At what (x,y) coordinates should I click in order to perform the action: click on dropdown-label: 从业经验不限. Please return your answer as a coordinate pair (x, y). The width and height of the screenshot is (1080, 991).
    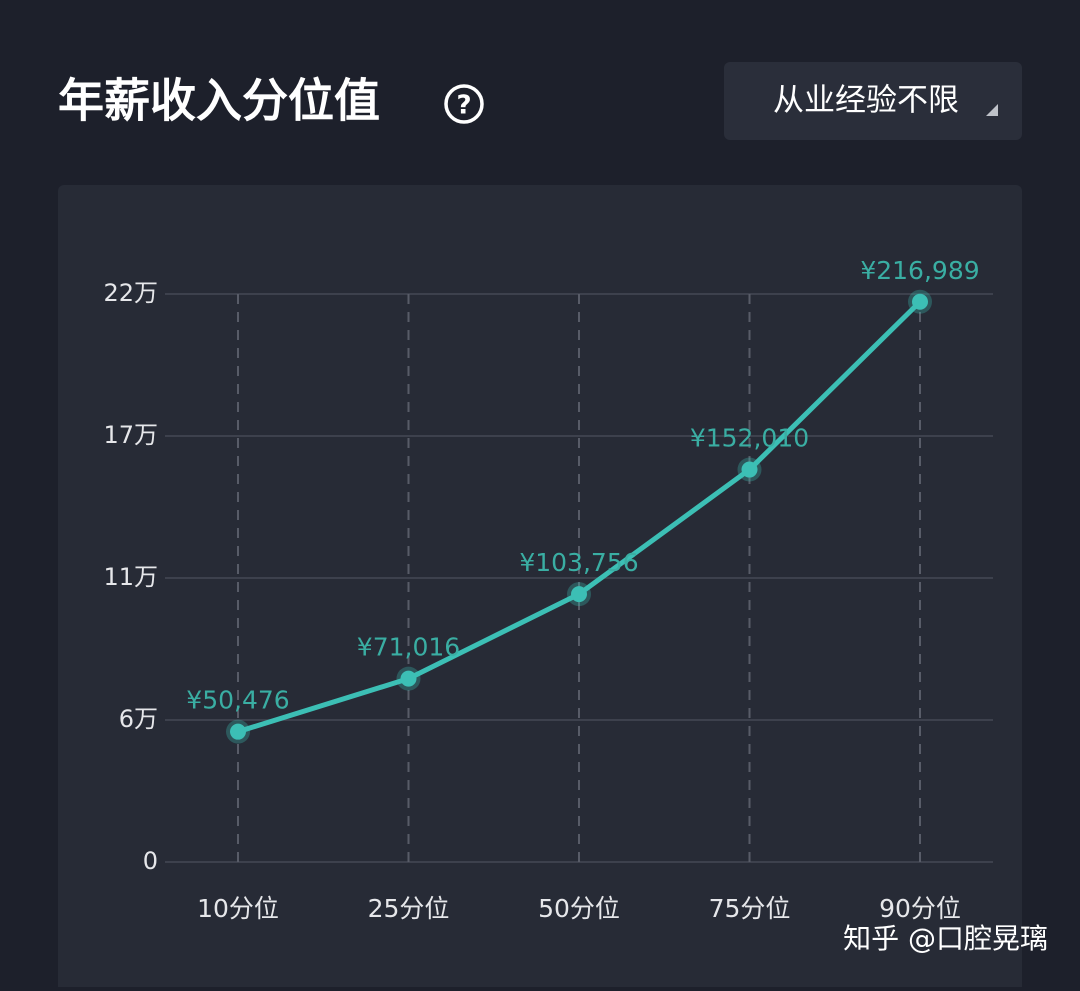
    Looking at the image, I should click on (866, 101).